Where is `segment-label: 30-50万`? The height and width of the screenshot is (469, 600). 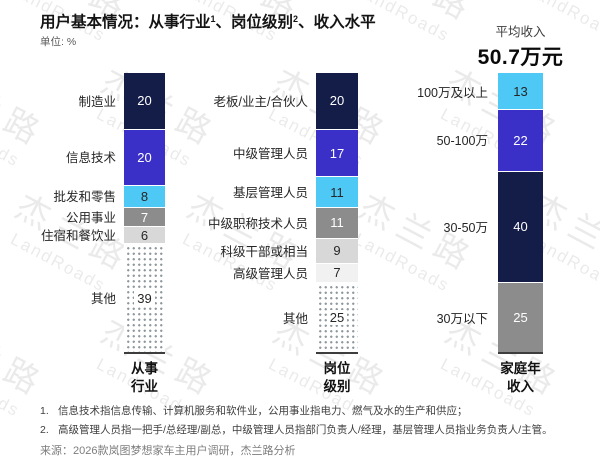
segment-label: 30-50万 is located at coordinates (465, 227).